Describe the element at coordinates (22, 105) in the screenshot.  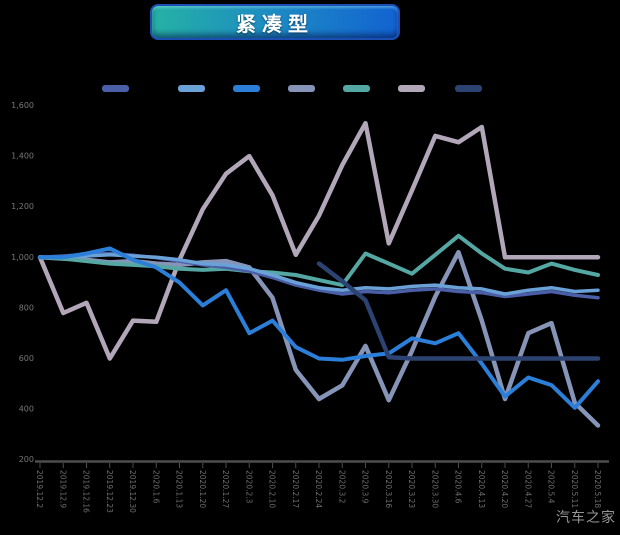
I see `y-axis-label: 1,600` at that location.